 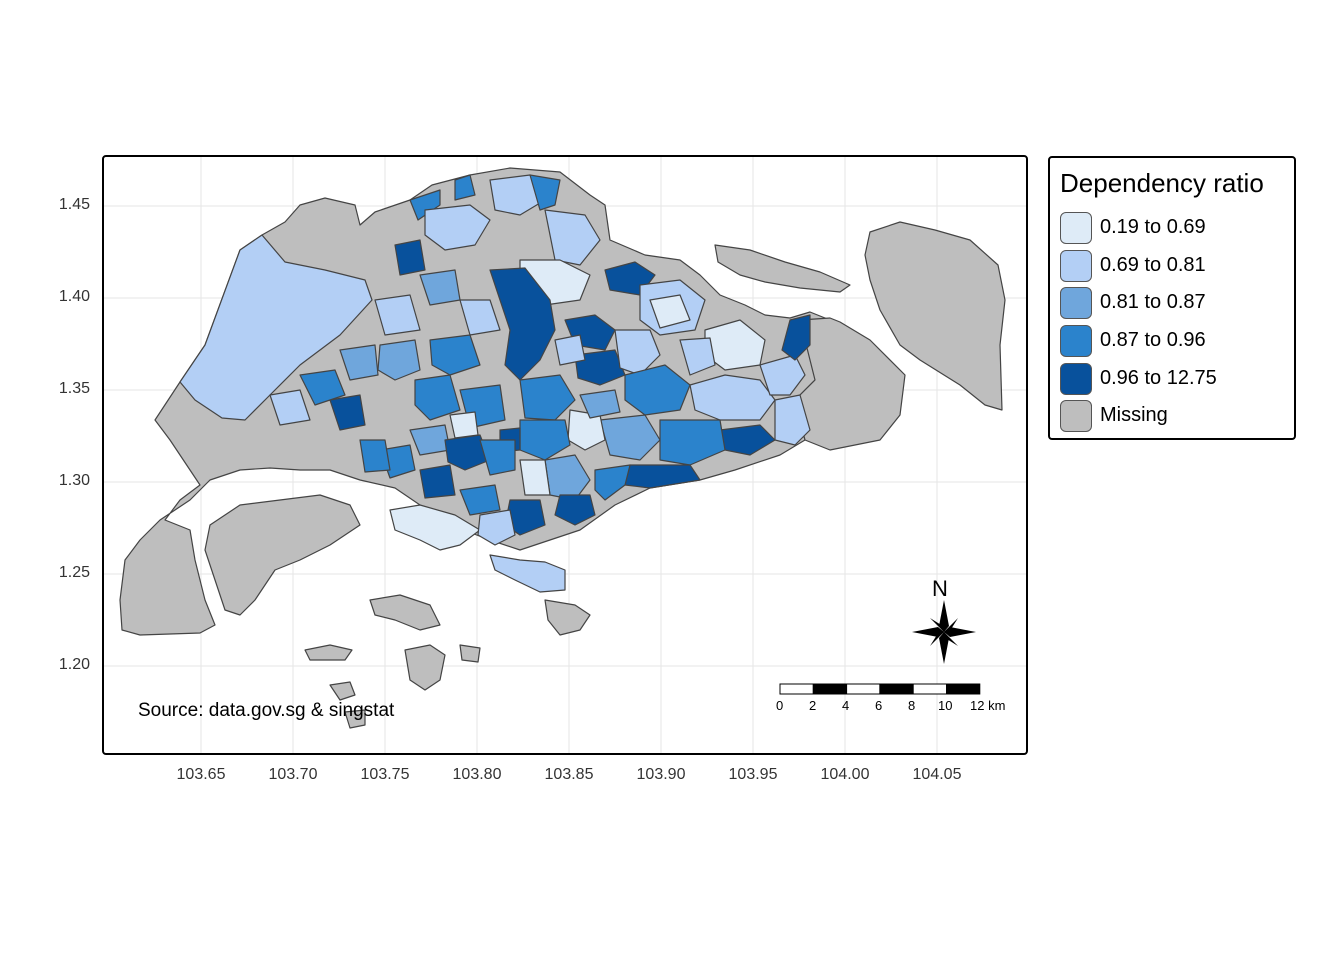 I want to click on y-tick-label: 1.40, so click(x=74, y=296).